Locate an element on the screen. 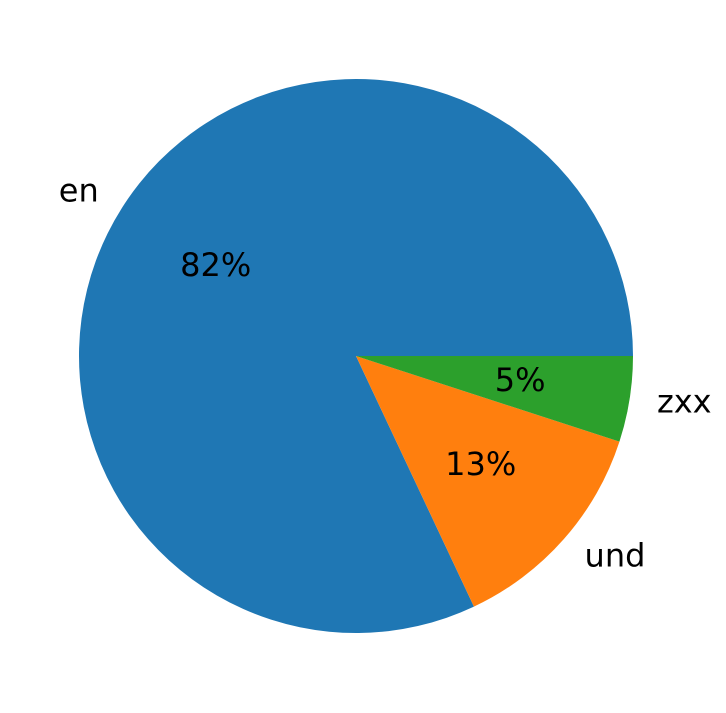  slice-label: en is located at coordinates (79, 191).